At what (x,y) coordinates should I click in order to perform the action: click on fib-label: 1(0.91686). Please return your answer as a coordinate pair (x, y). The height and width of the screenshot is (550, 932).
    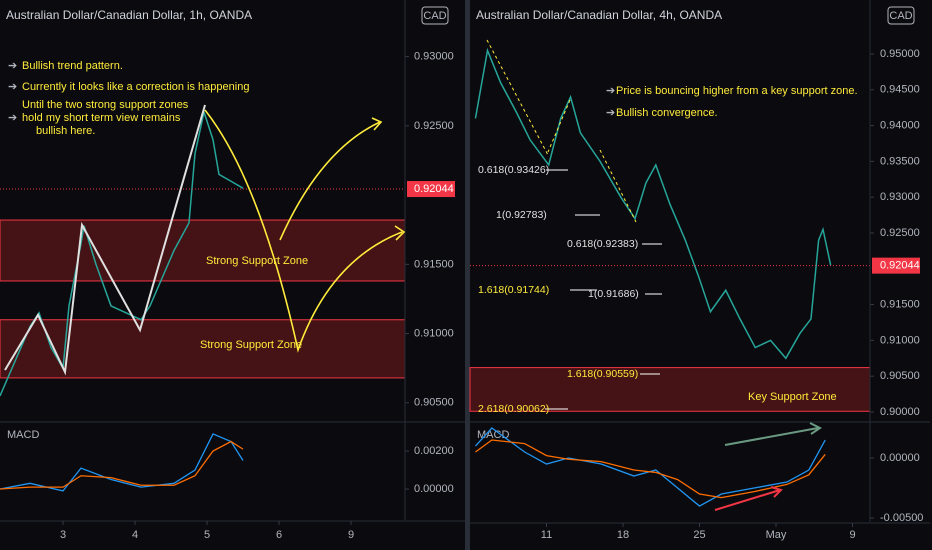
    Looking at the image, I should click on (613, 294).